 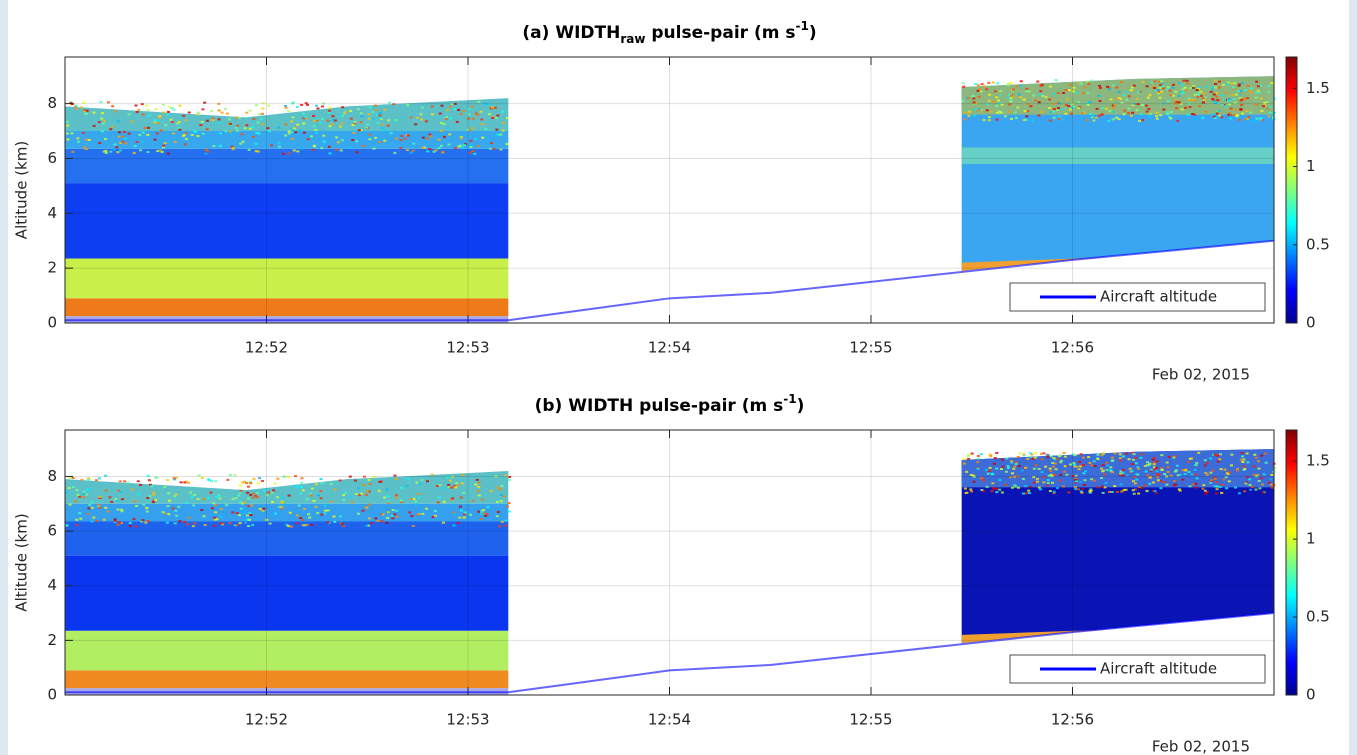 I want to click on radar-echo, so click(x=287, y=512).